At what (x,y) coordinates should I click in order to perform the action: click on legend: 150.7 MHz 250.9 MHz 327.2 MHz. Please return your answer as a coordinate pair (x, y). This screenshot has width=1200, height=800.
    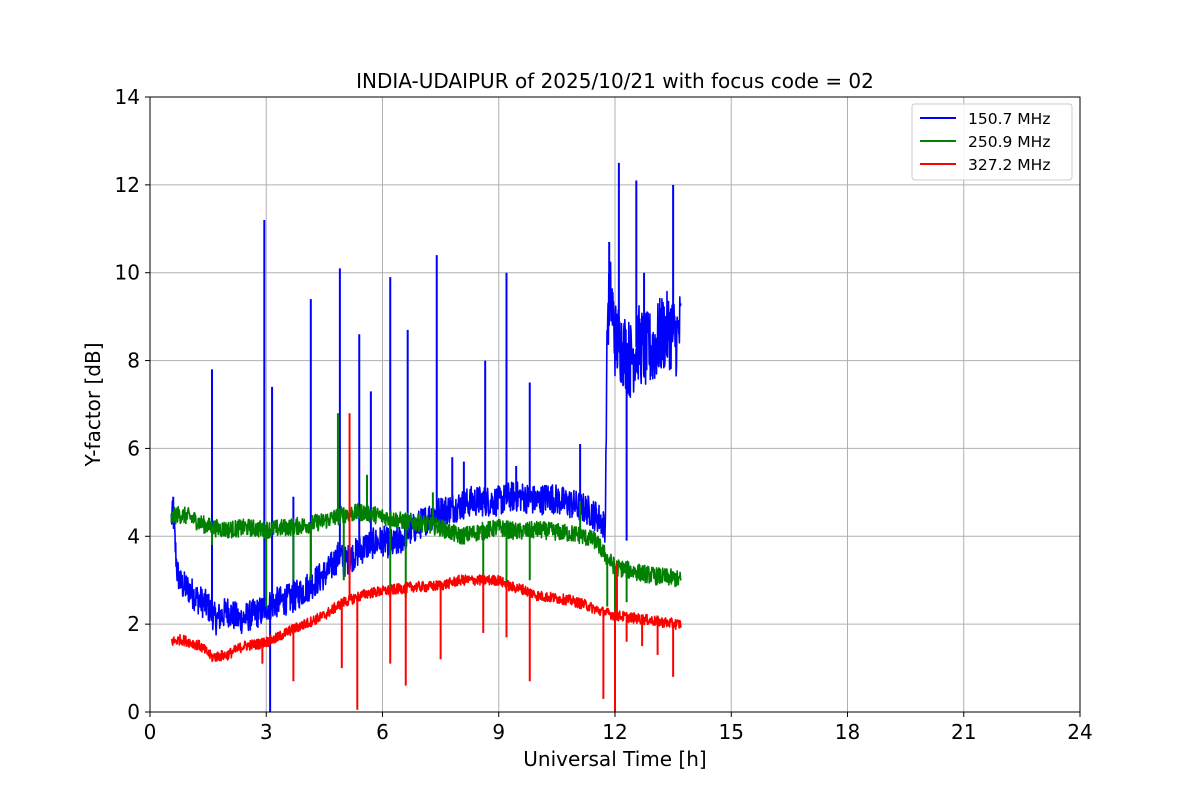
    Looking at the image, I should click on (992, 142).